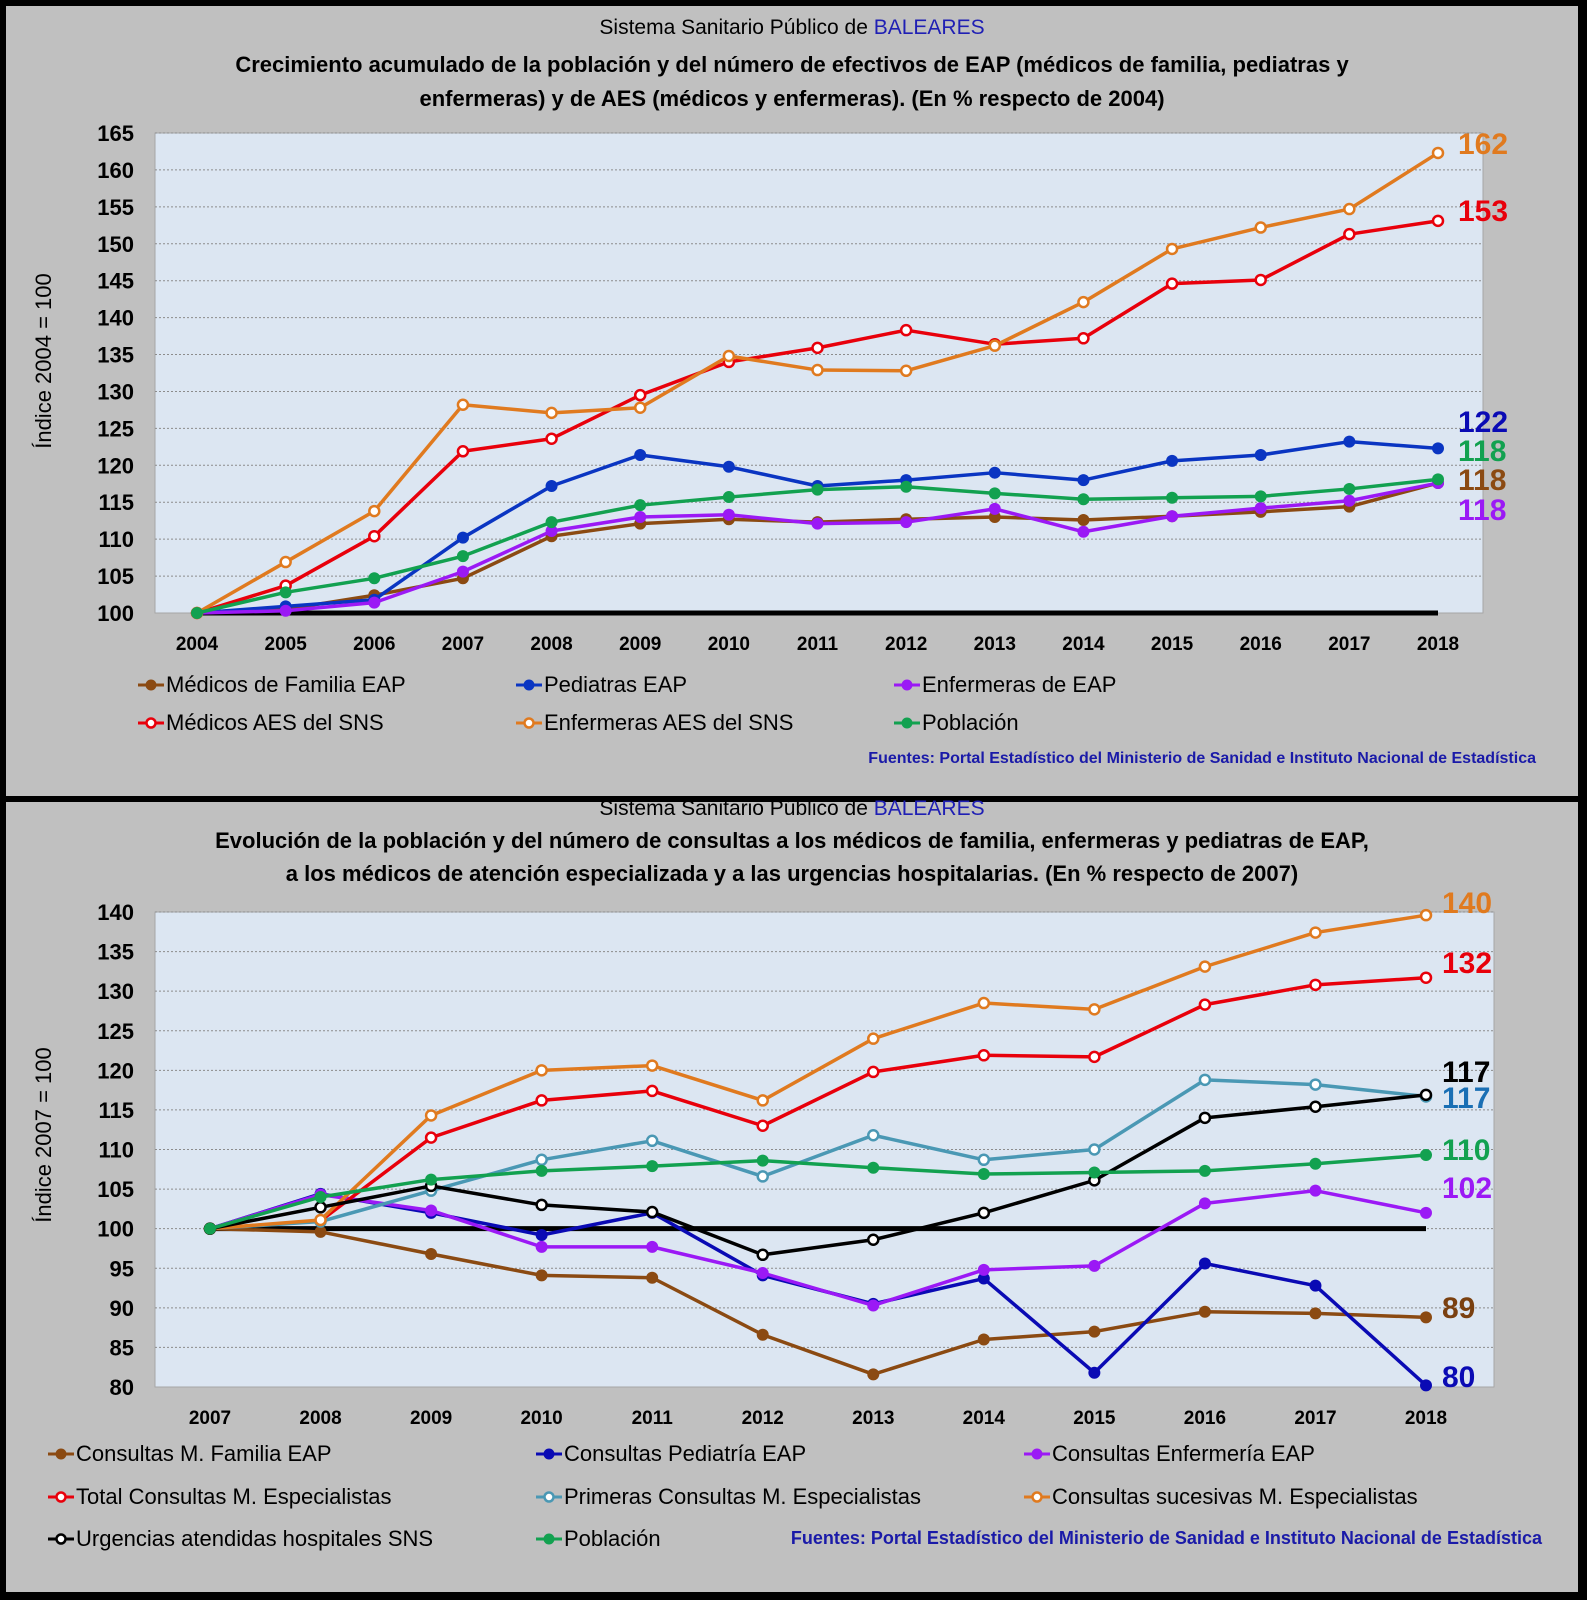  I want to click on y-tick-label: 115, so click(117, 502).